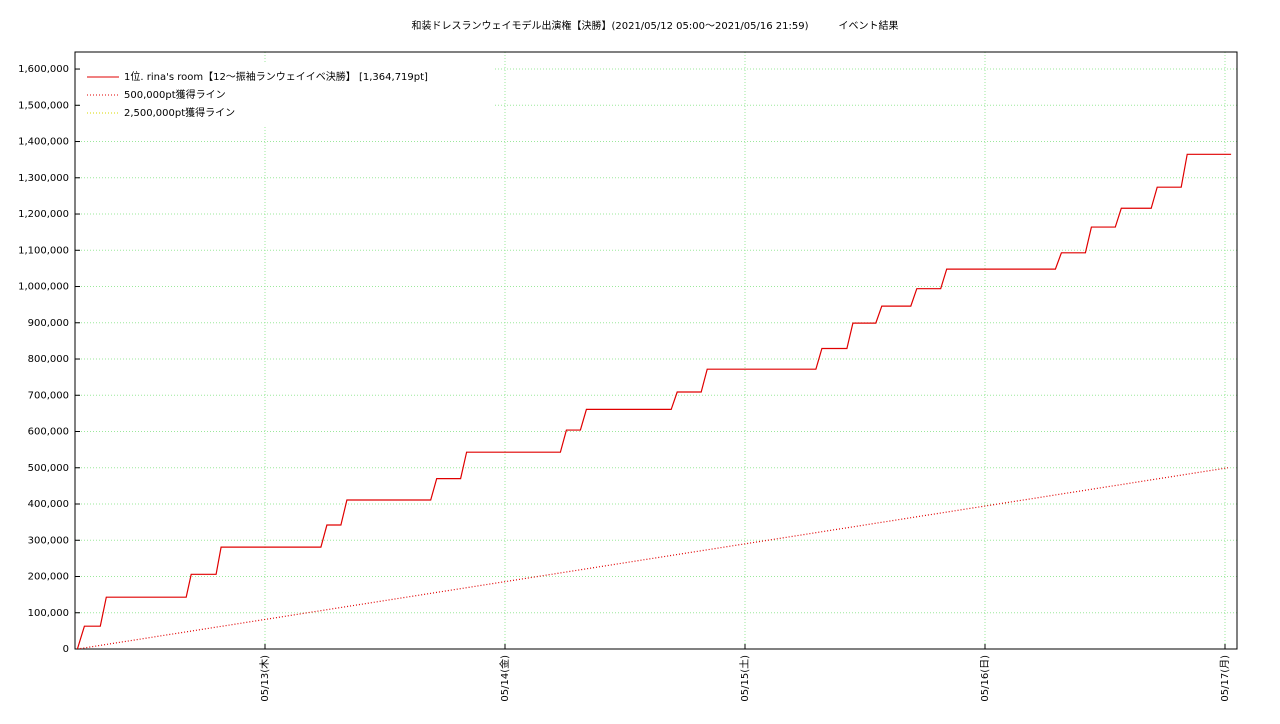 The height and width of the screenshot is (724, 1280). Describe the element at coordinates (265, 678) in the screenshot. I see `x-tick-label: 05/13(木)` at that location.